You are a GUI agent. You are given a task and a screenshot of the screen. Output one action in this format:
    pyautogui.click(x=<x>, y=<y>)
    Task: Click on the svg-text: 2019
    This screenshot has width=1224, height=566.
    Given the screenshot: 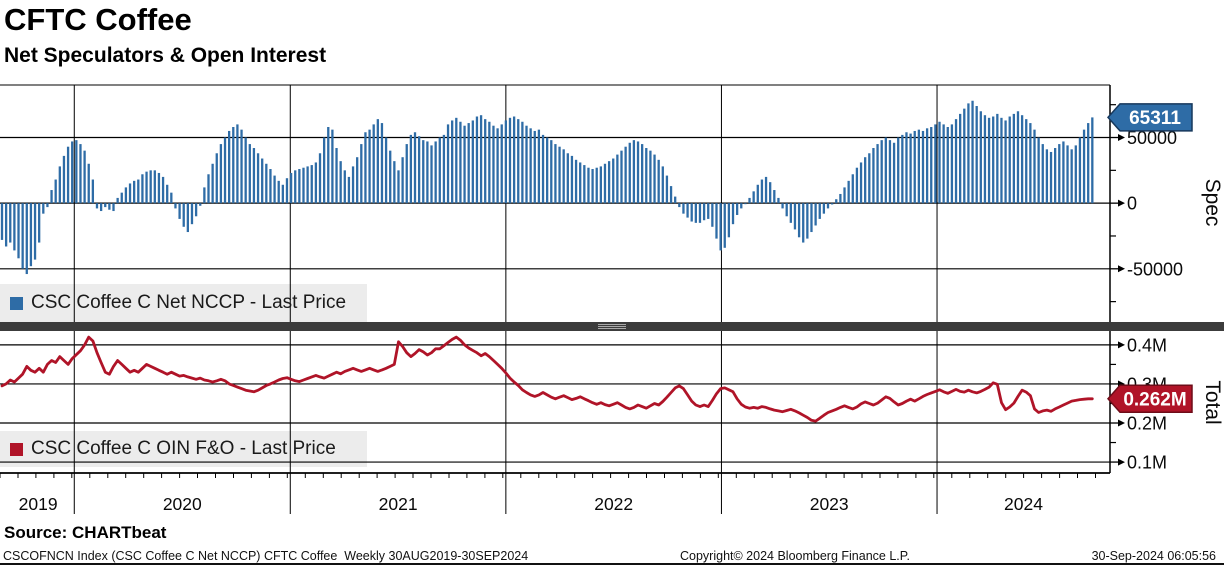 What is the action you would take?
    pyautogui.click(x=38, y=504)
    